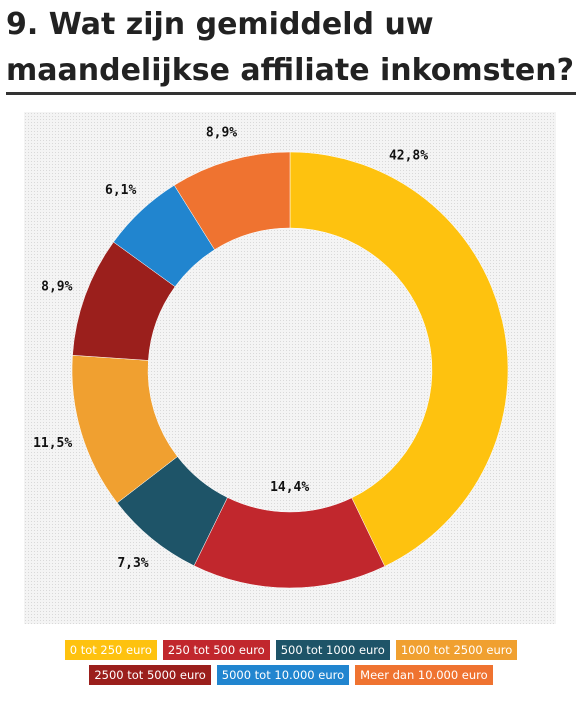 The image size is (582, 703). I want to click on slice-label: 42,8%, so click(408, 155).